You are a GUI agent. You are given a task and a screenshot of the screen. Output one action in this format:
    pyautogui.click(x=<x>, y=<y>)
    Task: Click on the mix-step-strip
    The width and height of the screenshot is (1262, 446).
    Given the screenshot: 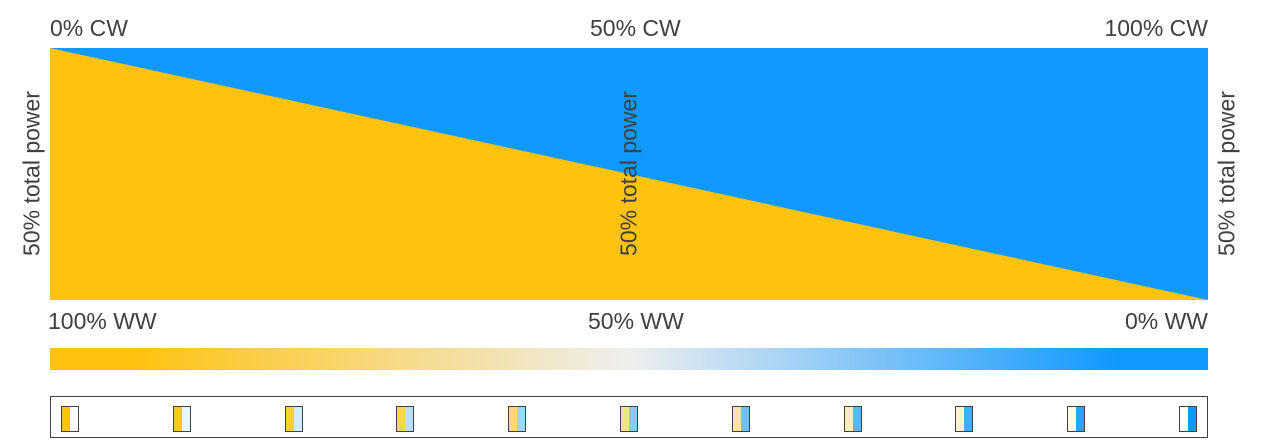 What is the action you would take?
    pyautogui.click(x=629, y=417)
    